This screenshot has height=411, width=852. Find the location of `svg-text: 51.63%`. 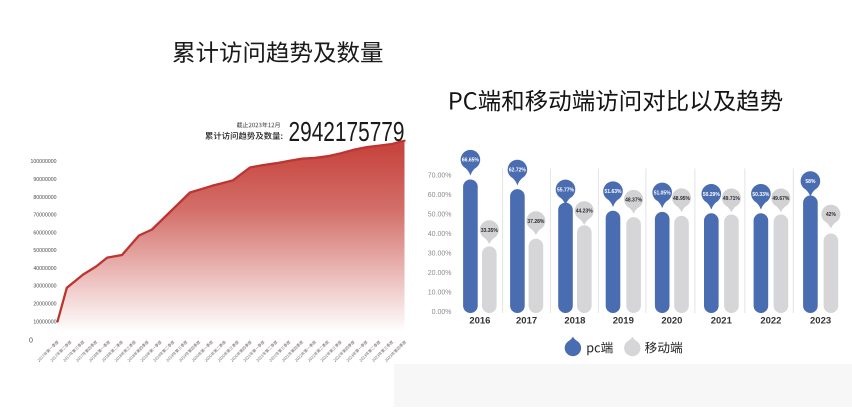

svg-text: 51.63% is located at coordinates (614, 192).